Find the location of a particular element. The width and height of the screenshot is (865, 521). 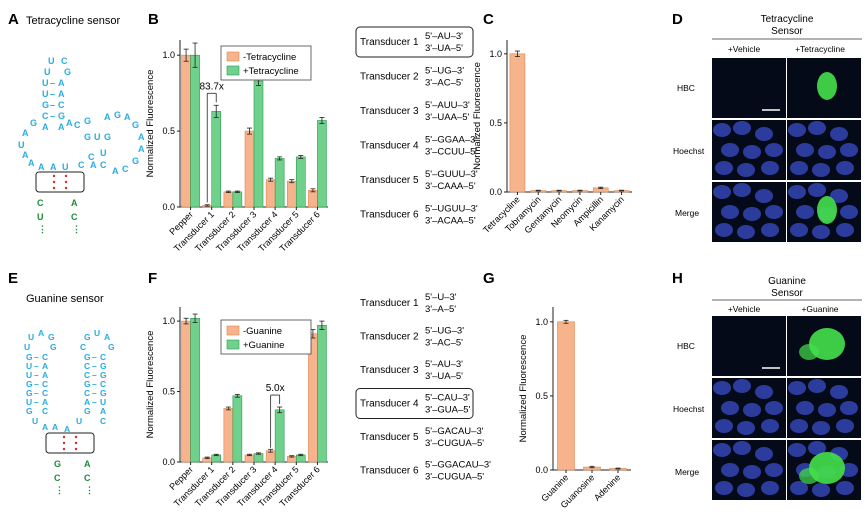

transducer-seq-bottom: 3'–A–5' is located at coordinates (440, 309).